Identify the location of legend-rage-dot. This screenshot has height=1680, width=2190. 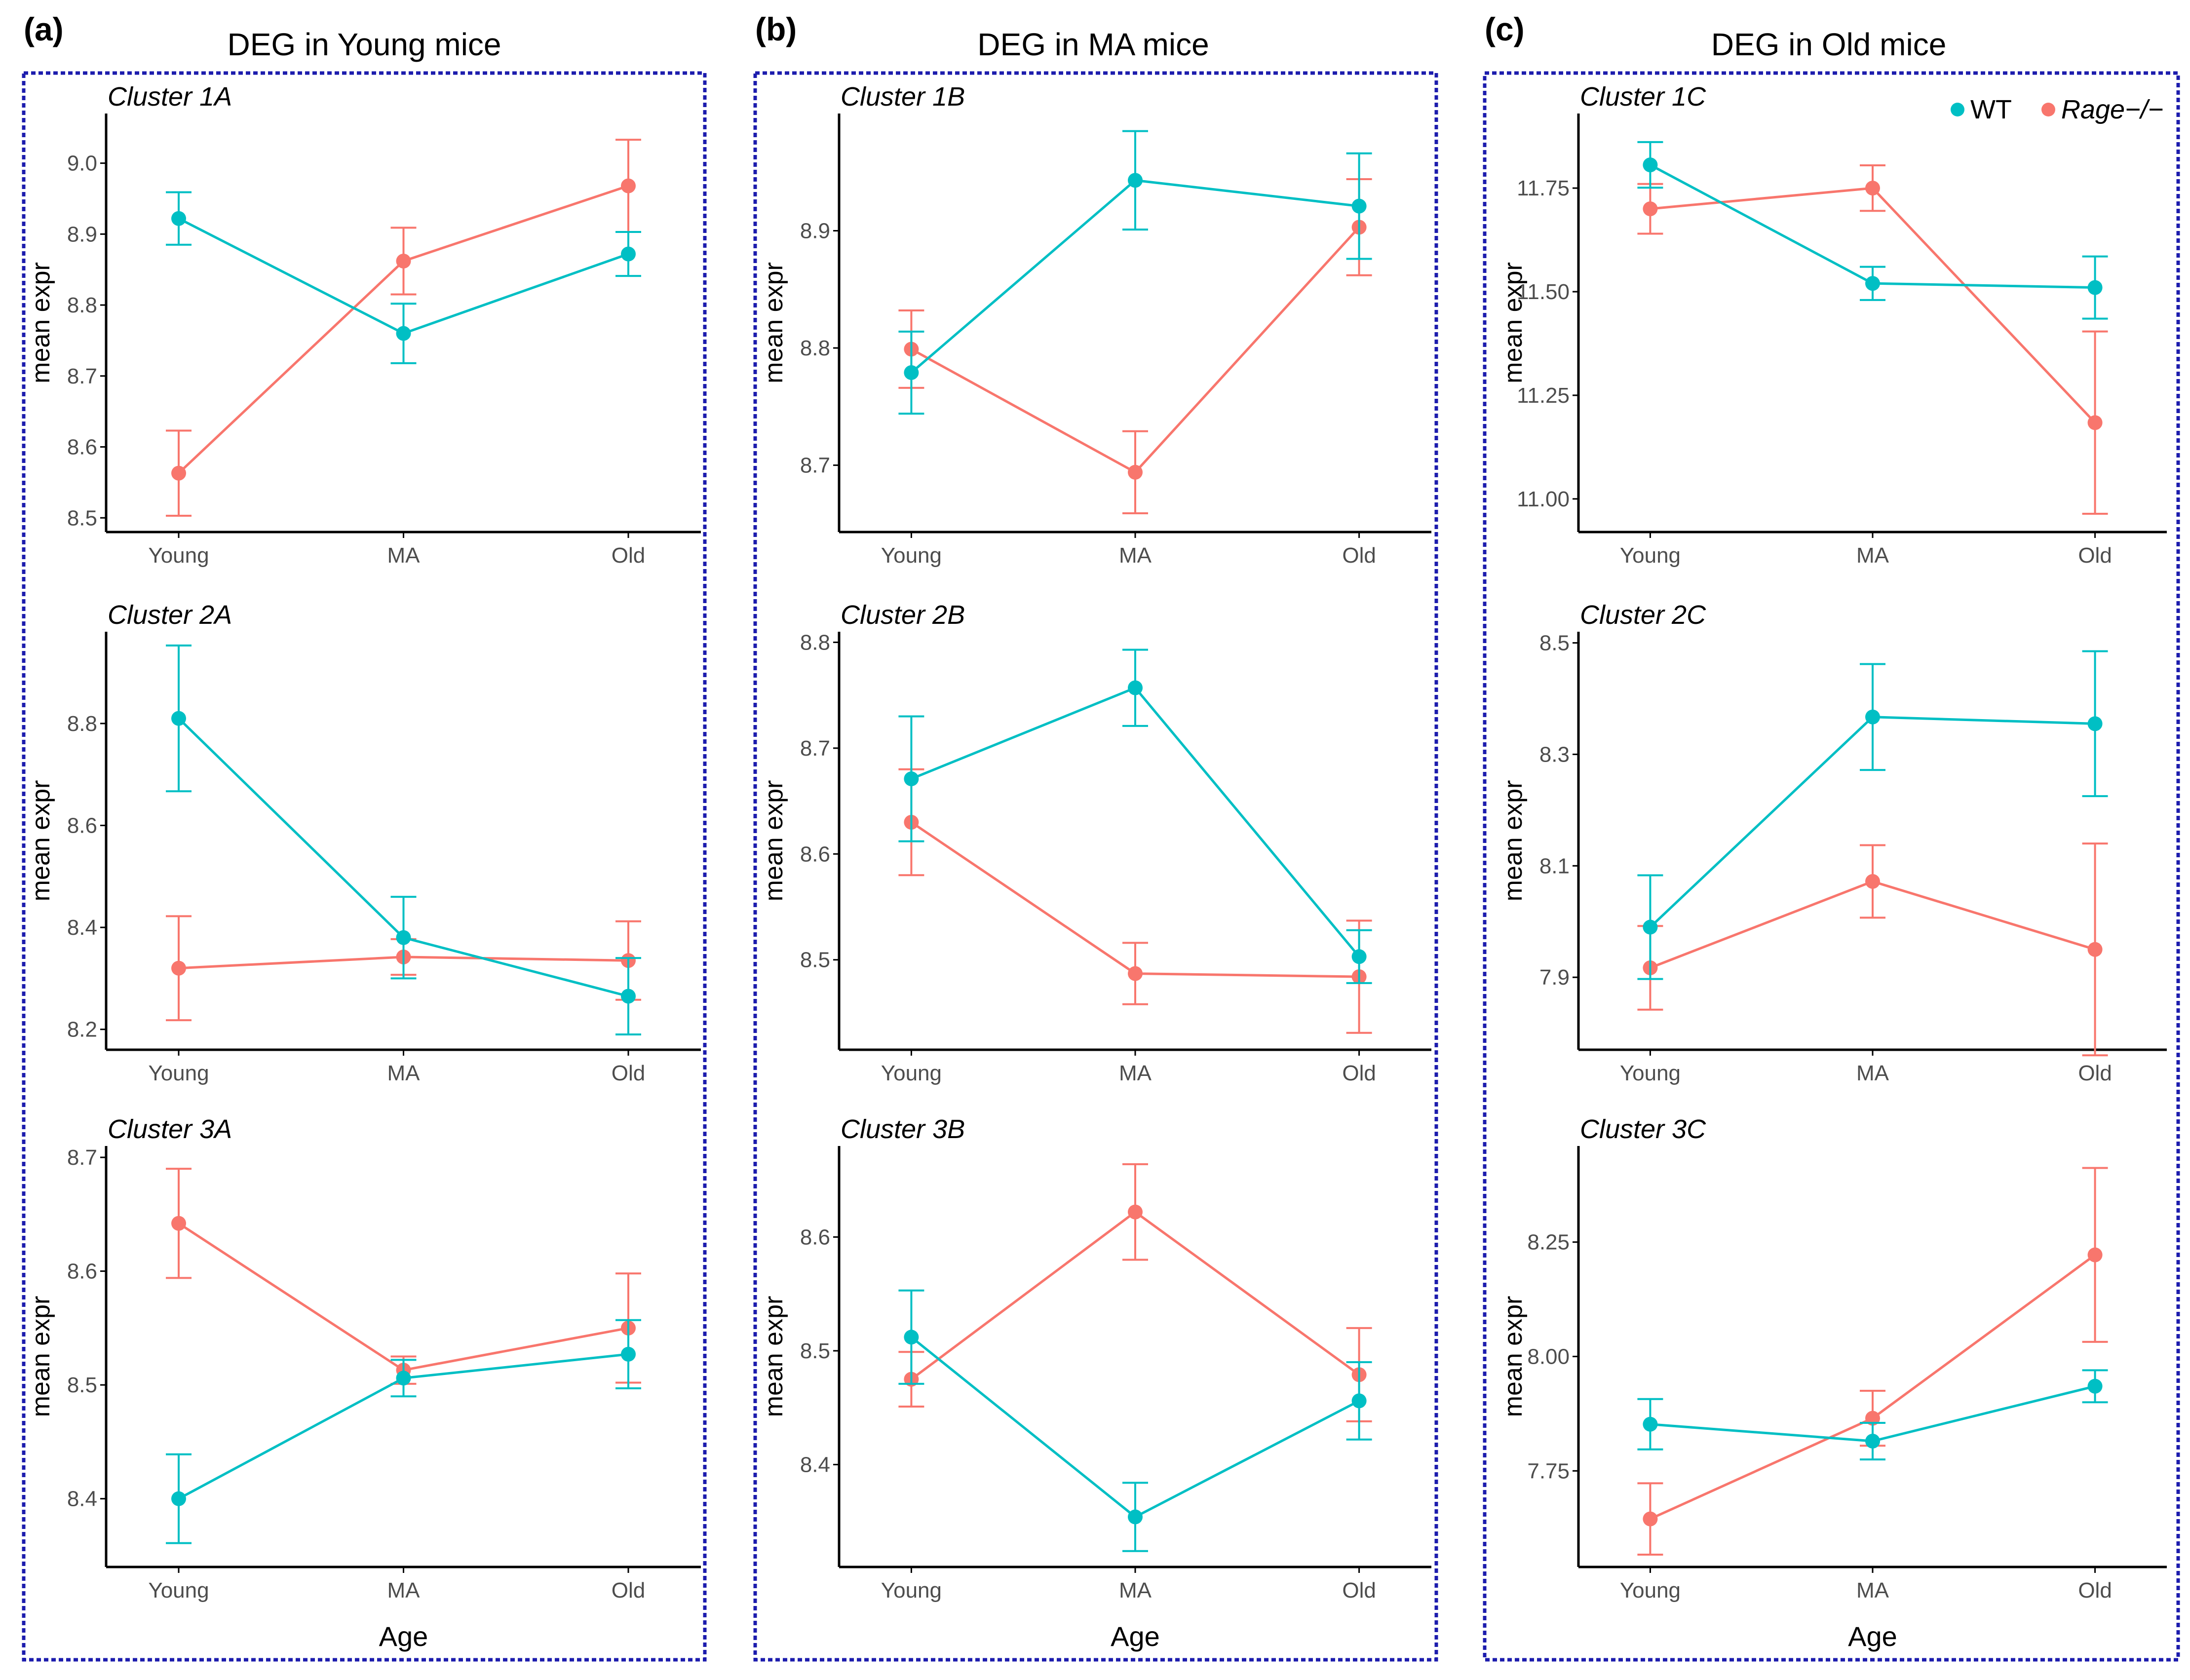
(2048, 109).